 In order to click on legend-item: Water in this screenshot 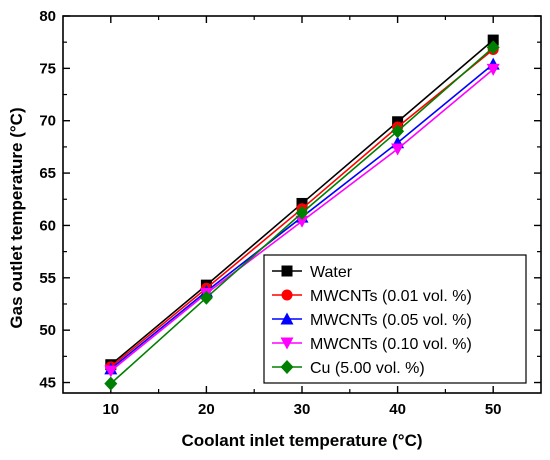, I will do `click(312, 272)`.